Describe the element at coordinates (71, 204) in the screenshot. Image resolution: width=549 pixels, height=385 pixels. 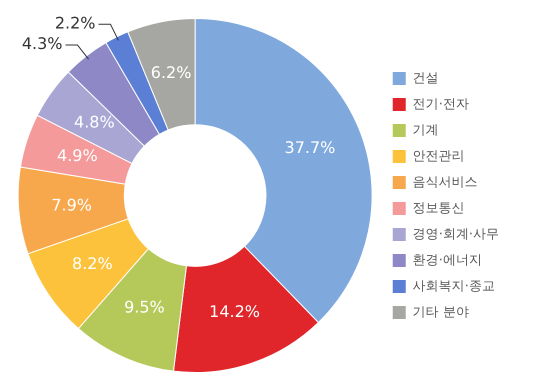
I see `data-label: 7.9%` at that location.